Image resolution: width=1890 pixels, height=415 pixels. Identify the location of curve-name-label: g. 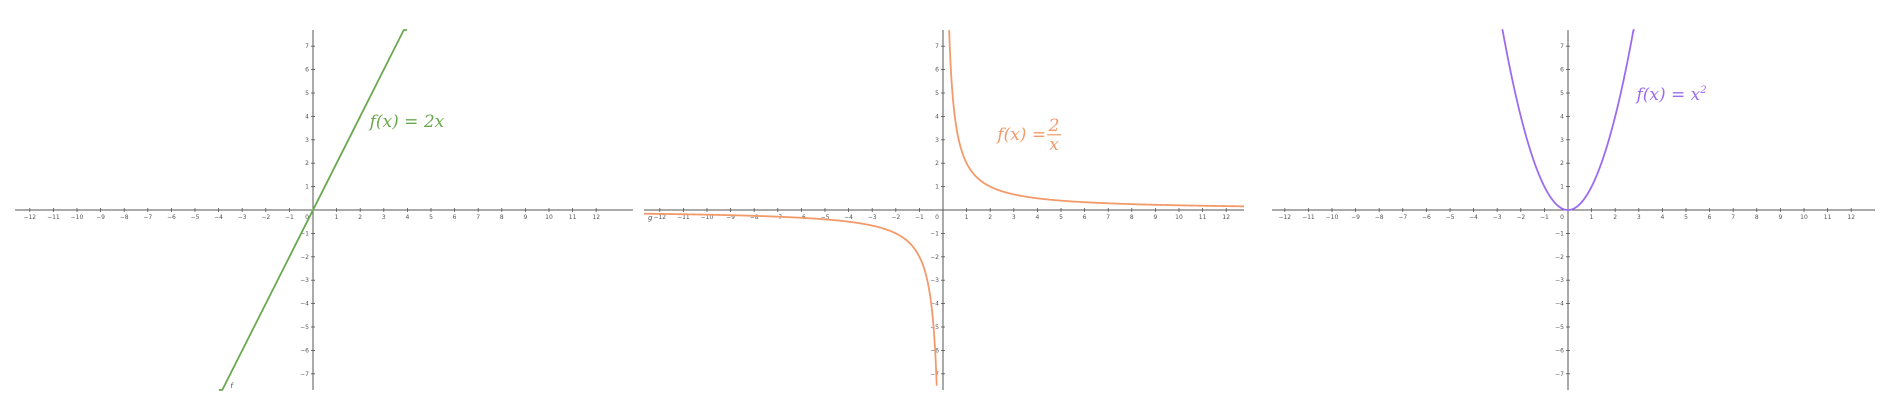
(650, 218).